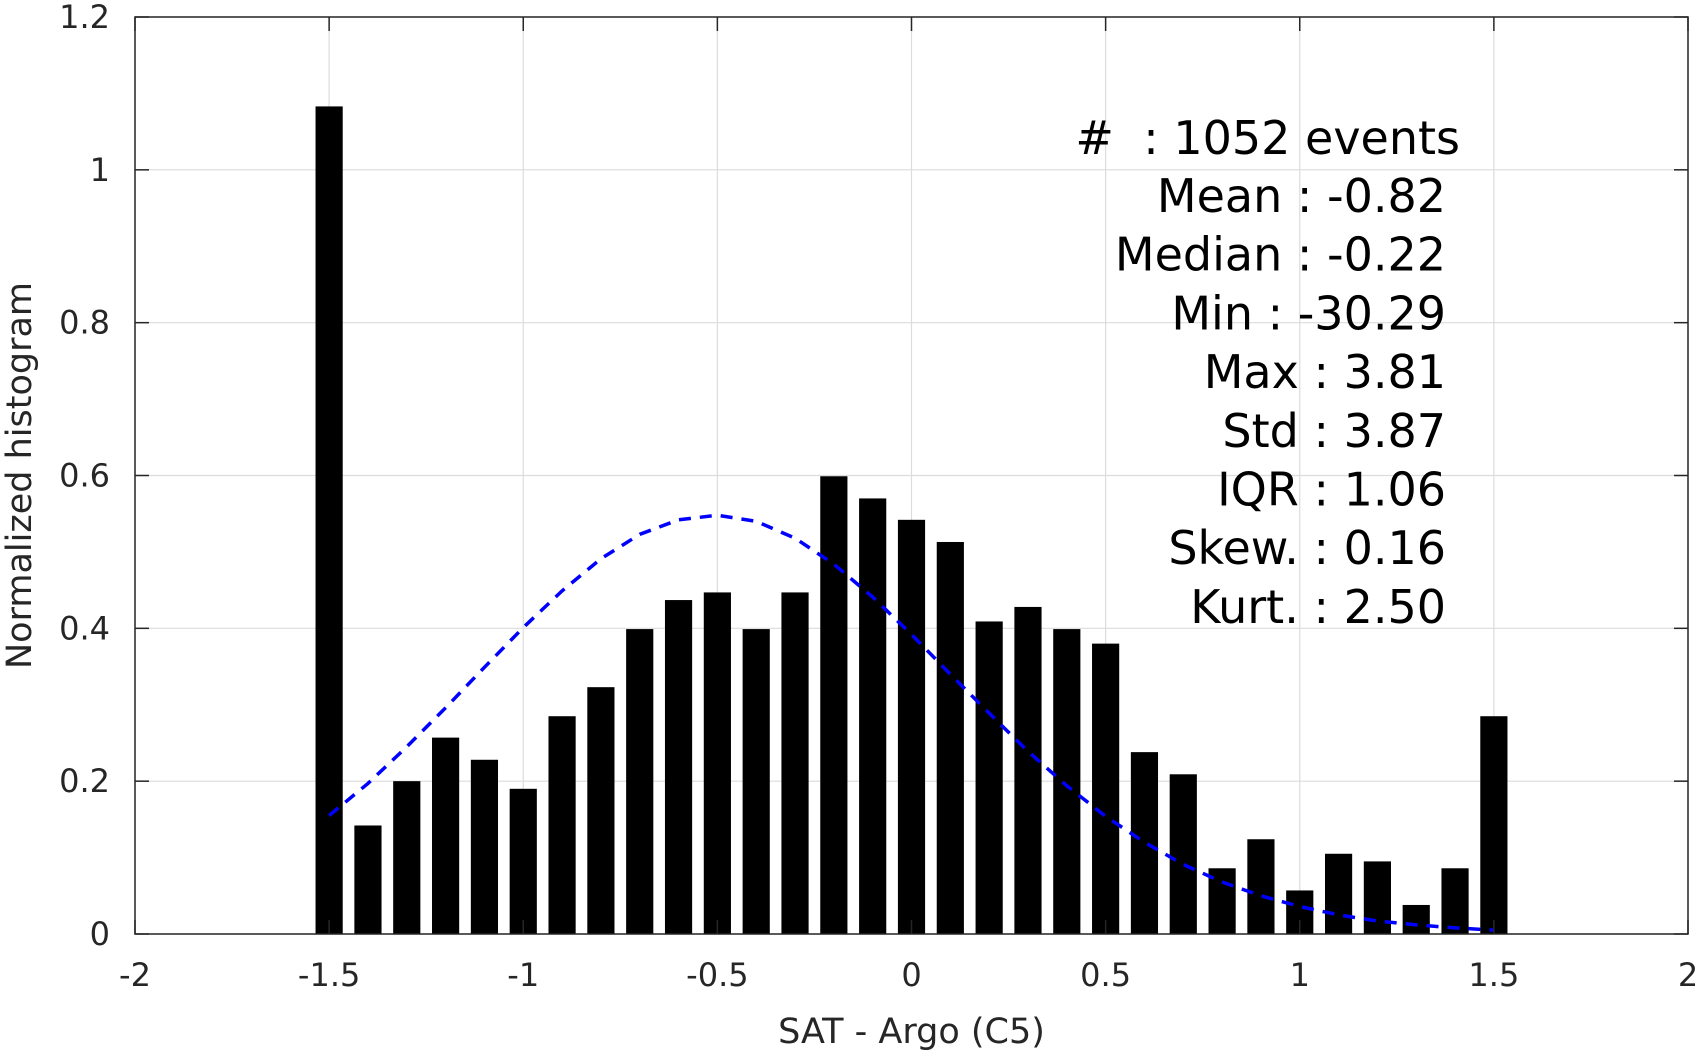  Describe the element at coordinates (1325, 372) in the screenshot. I see `stat-line: Max : 3.81` at that location.